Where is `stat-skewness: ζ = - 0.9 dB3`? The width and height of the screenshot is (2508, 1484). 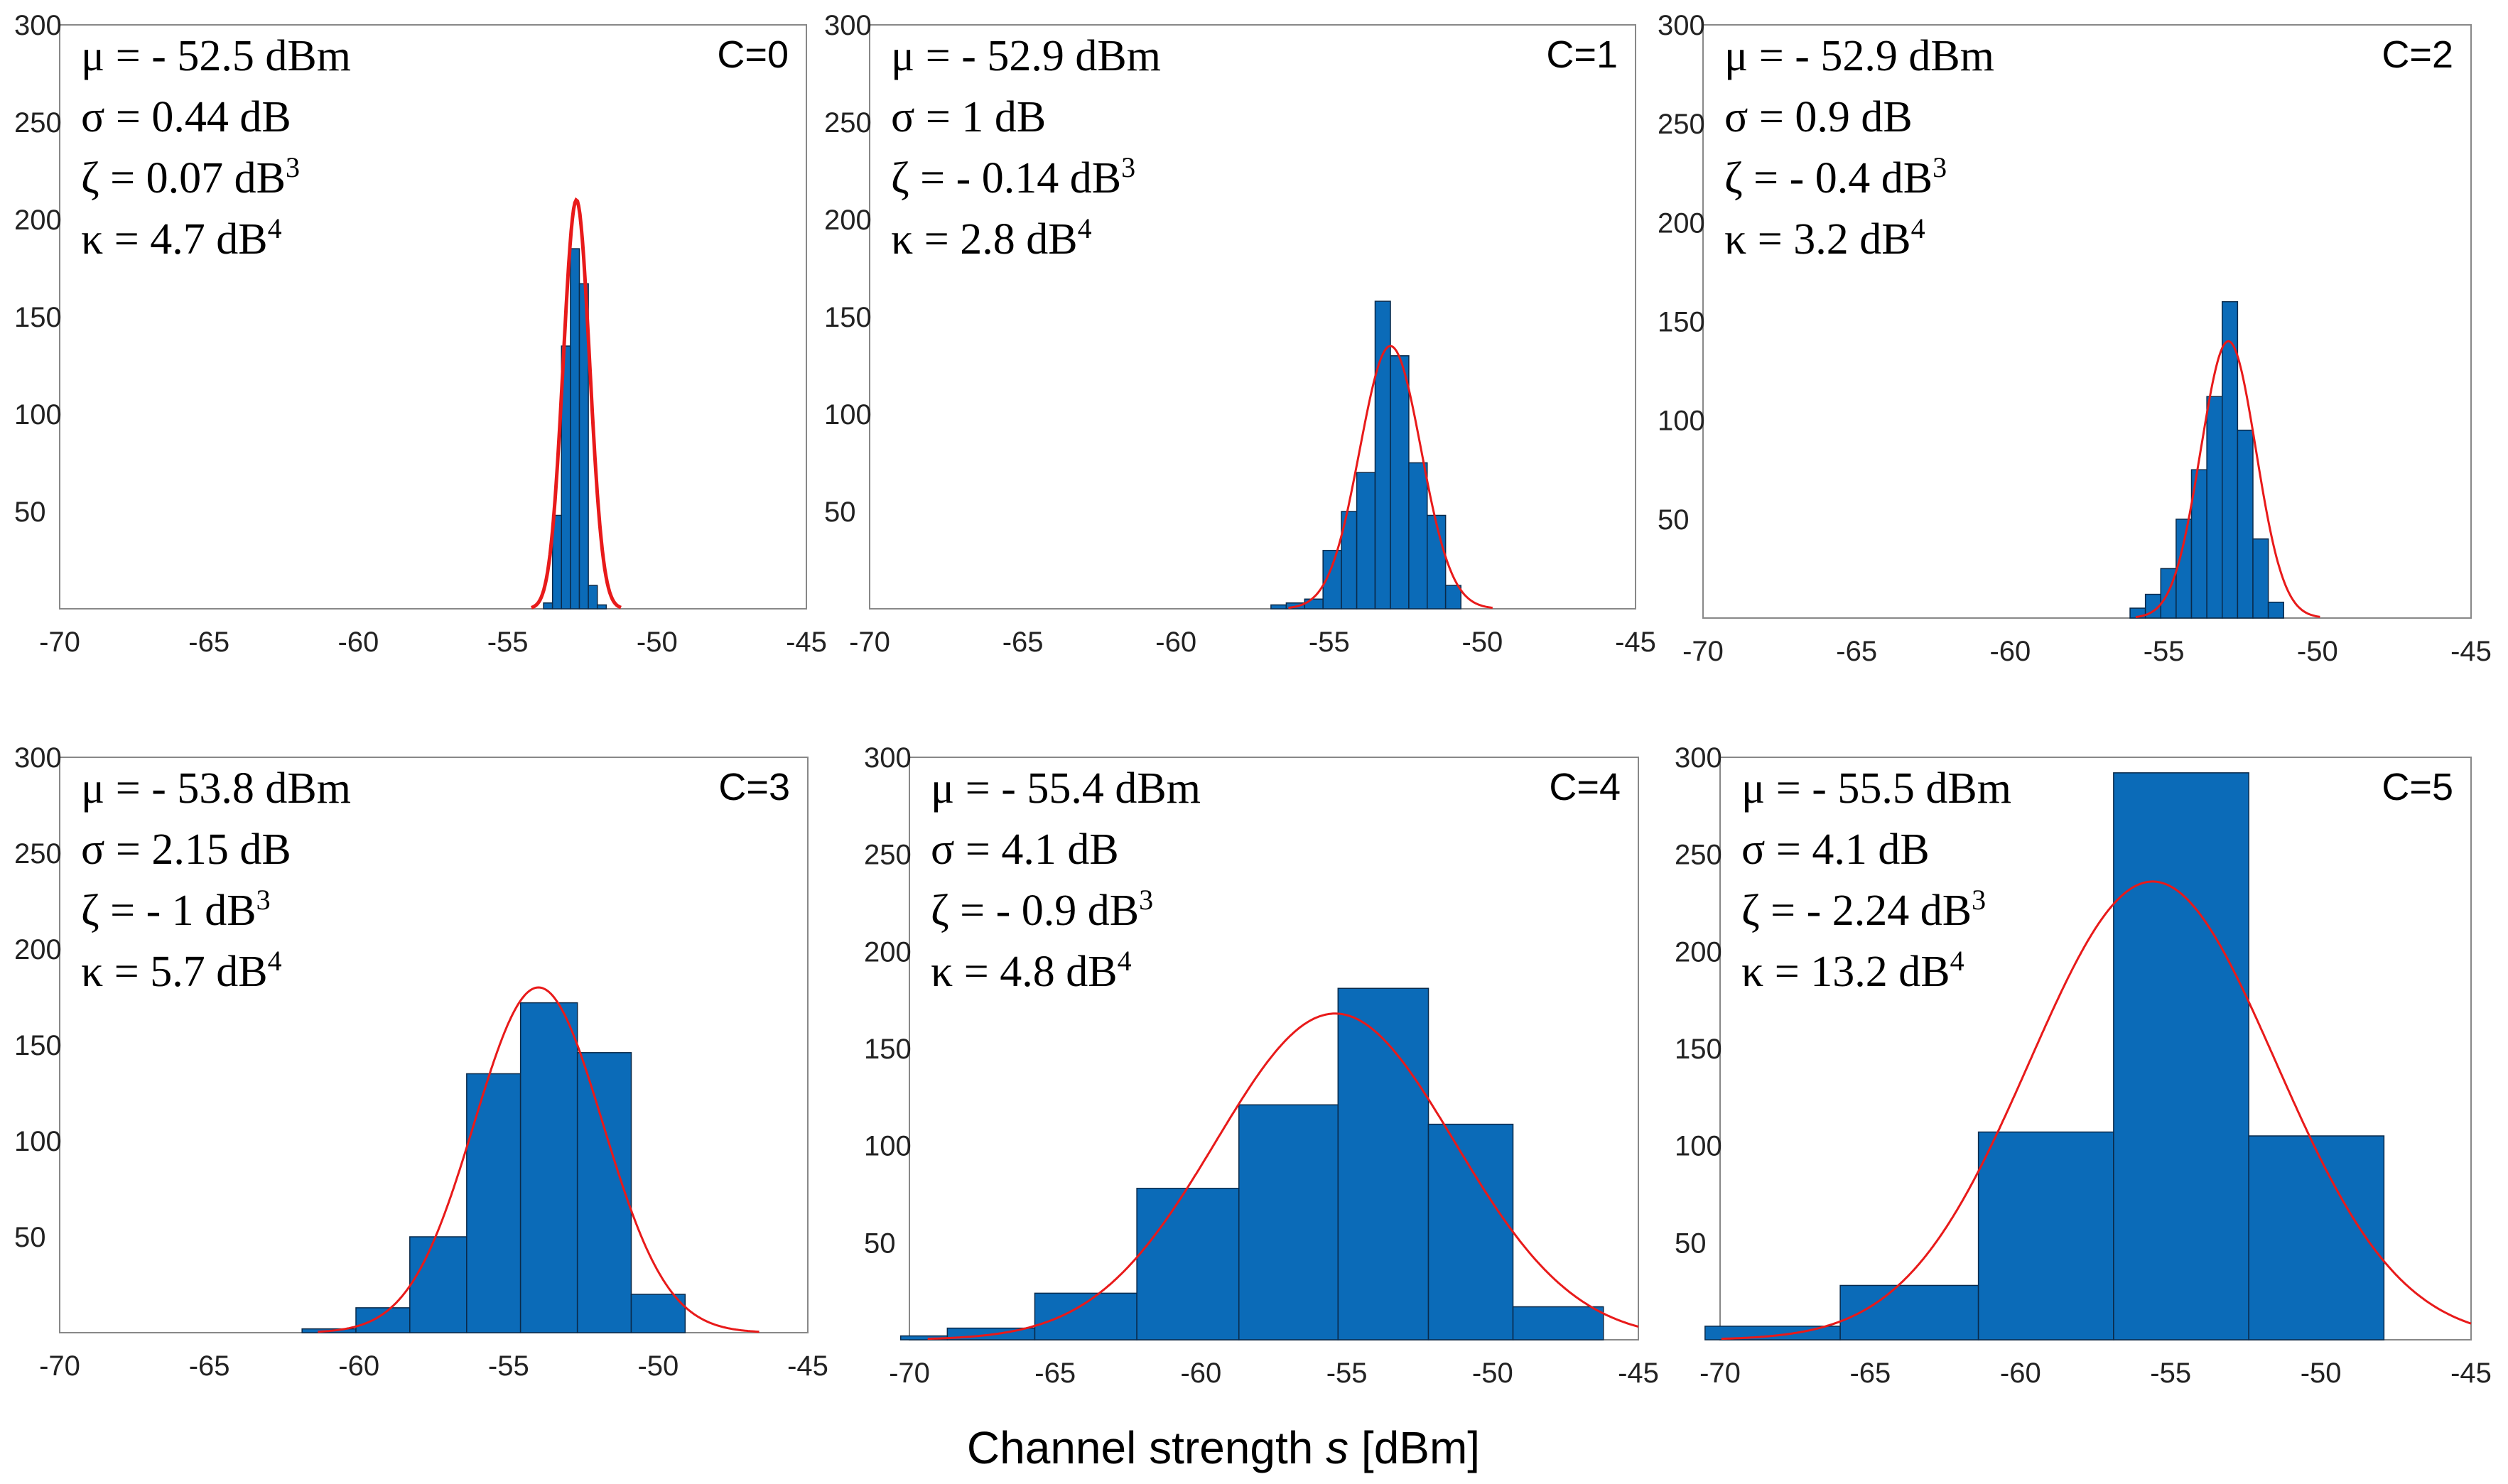
stat-skewness: ζ = - 0.9 dB3 is located at coordinates (1042, 909).